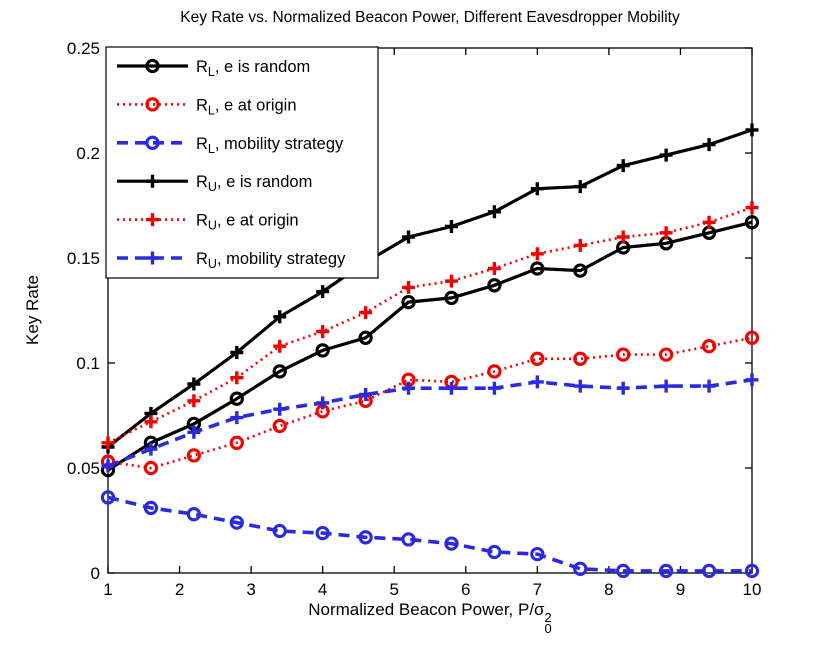 This screenshot has width=830, height=650. Describe the element at coordinates (107, 589) in the screenshot. I see `x-tick-label: 1` at that location.